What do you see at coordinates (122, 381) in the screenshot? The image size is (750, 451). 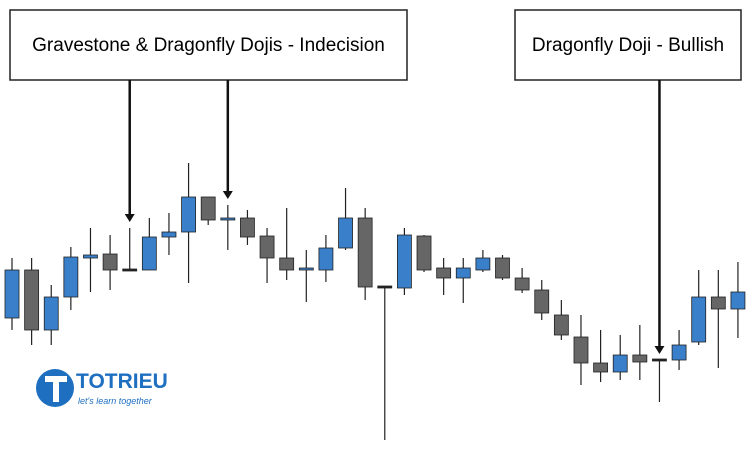 I see `logo-name: TOTRIEU` at bounding box center [122, 381].